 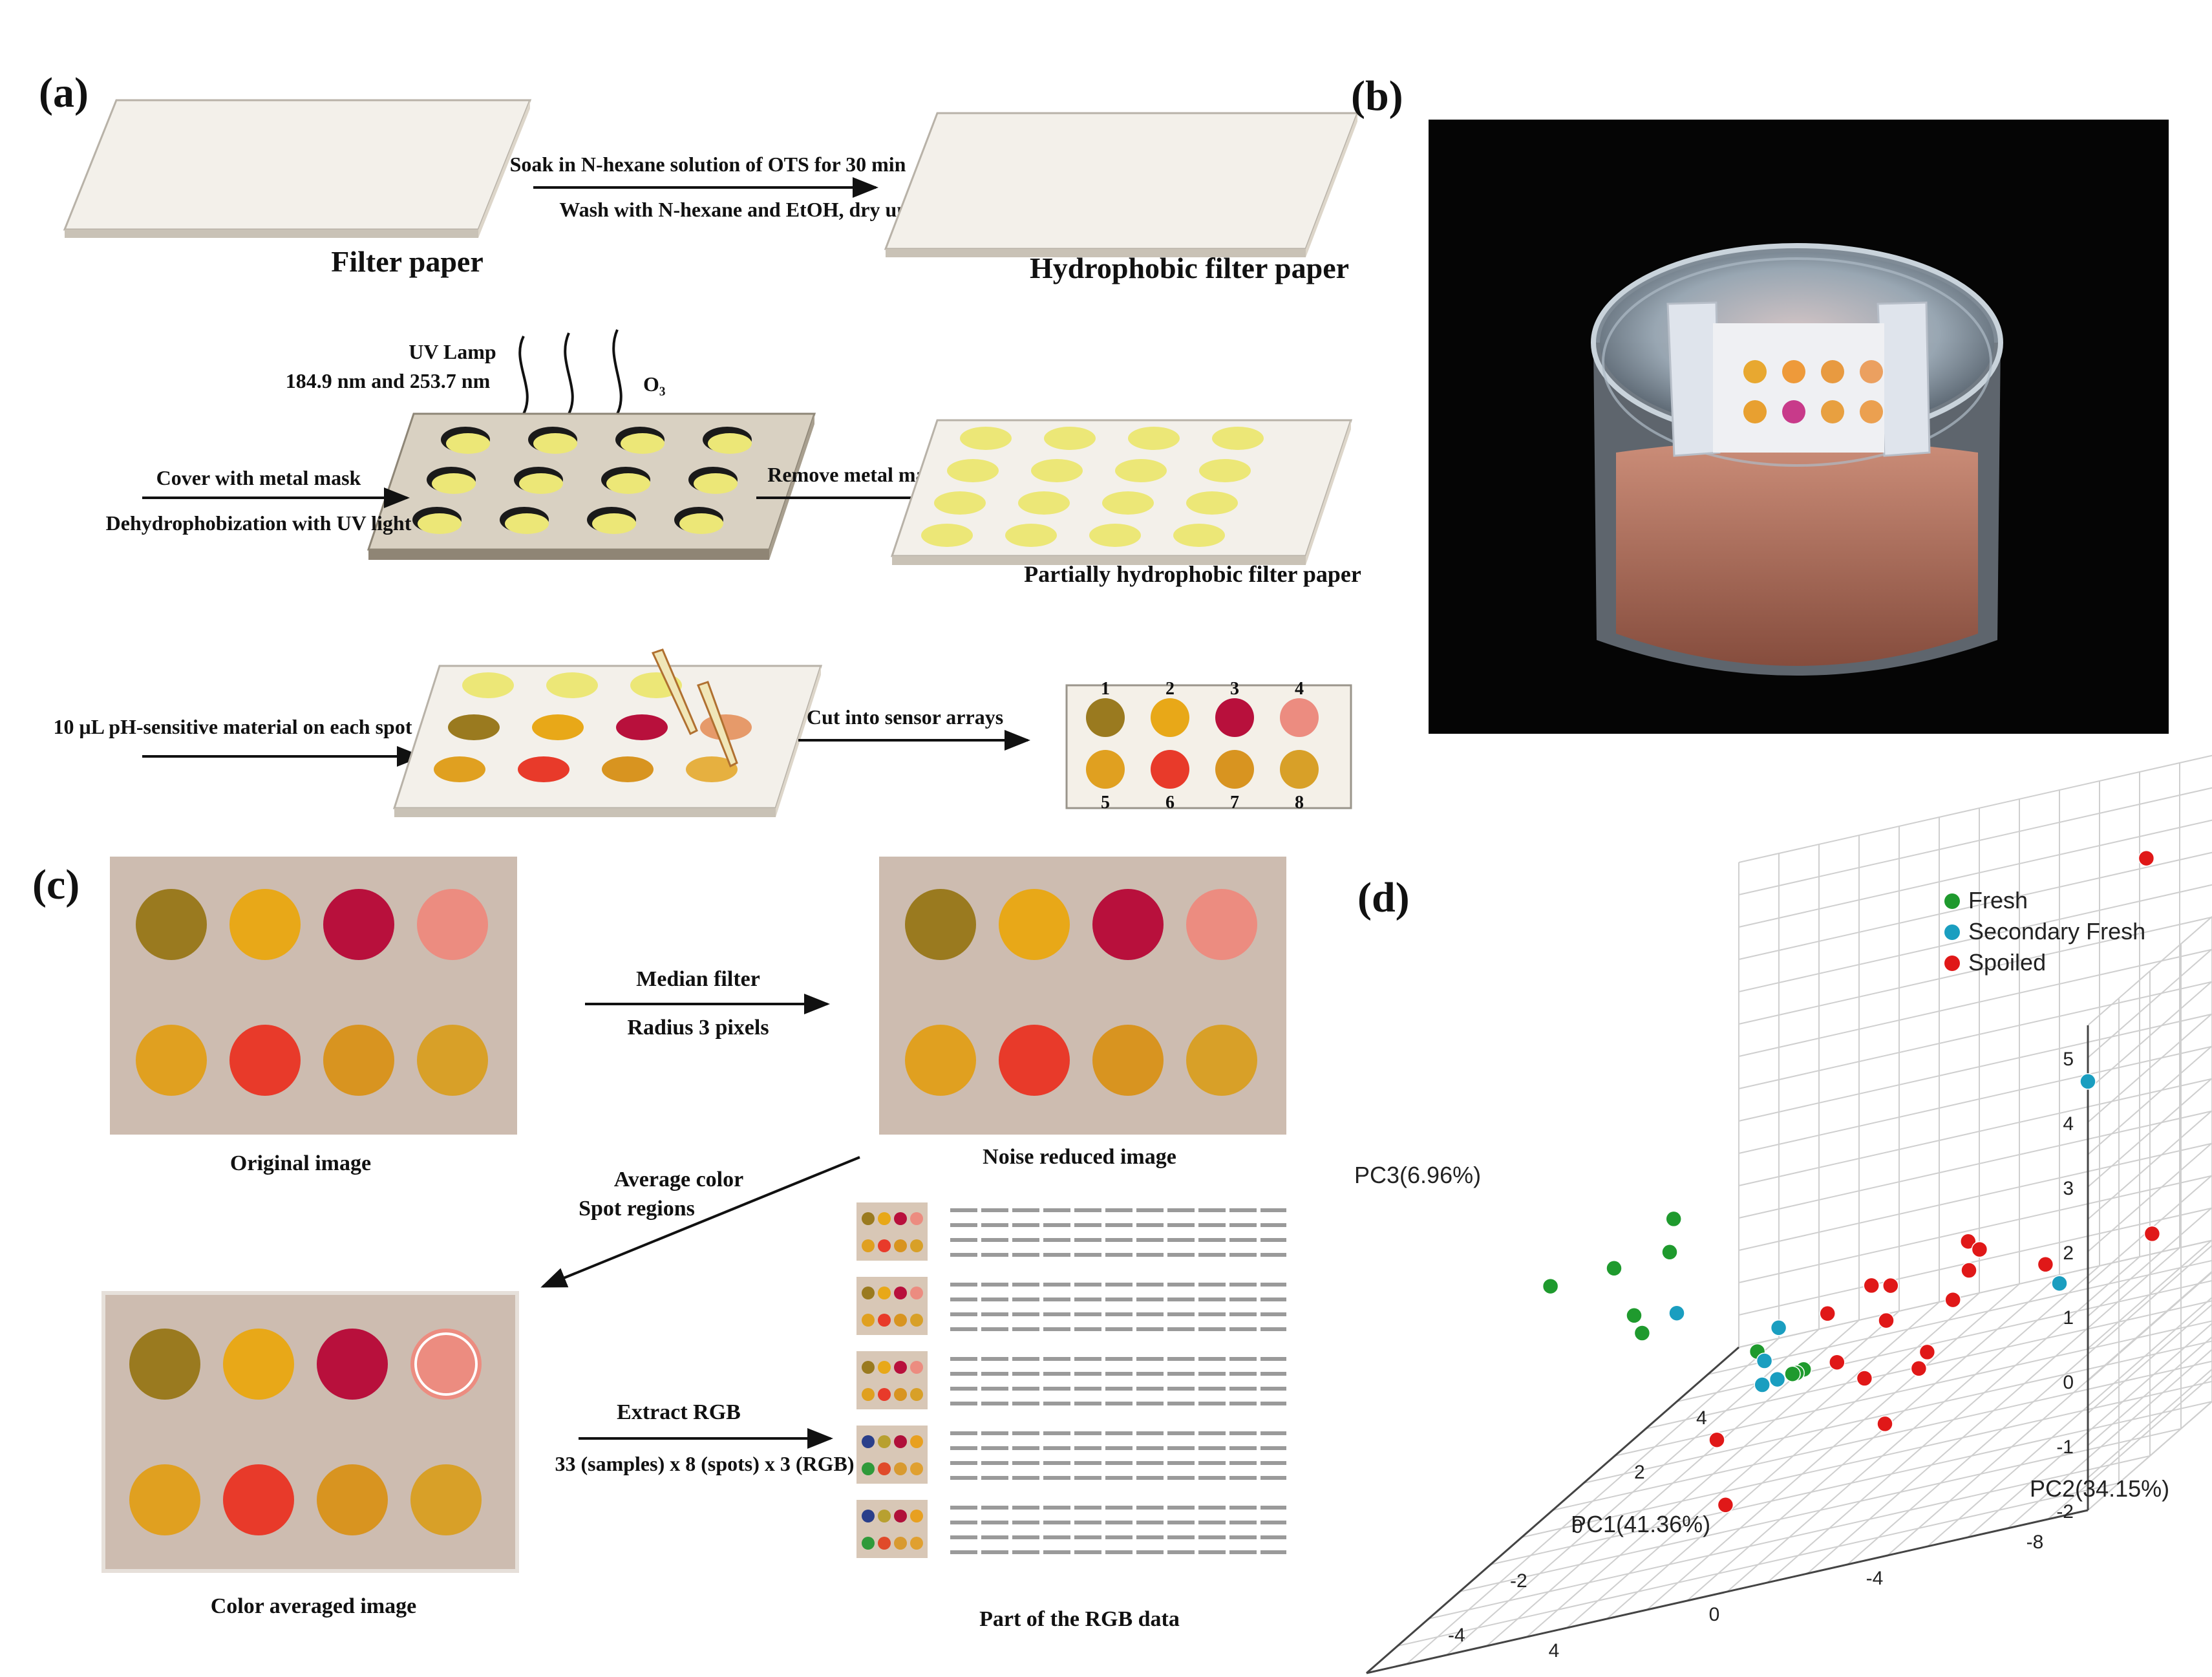 What do you see at coordinates (2044, 931) in the screenshot?
I see `legend: Fresh Secondary Fresh Spoiled` at bounding box center [2044, 931].